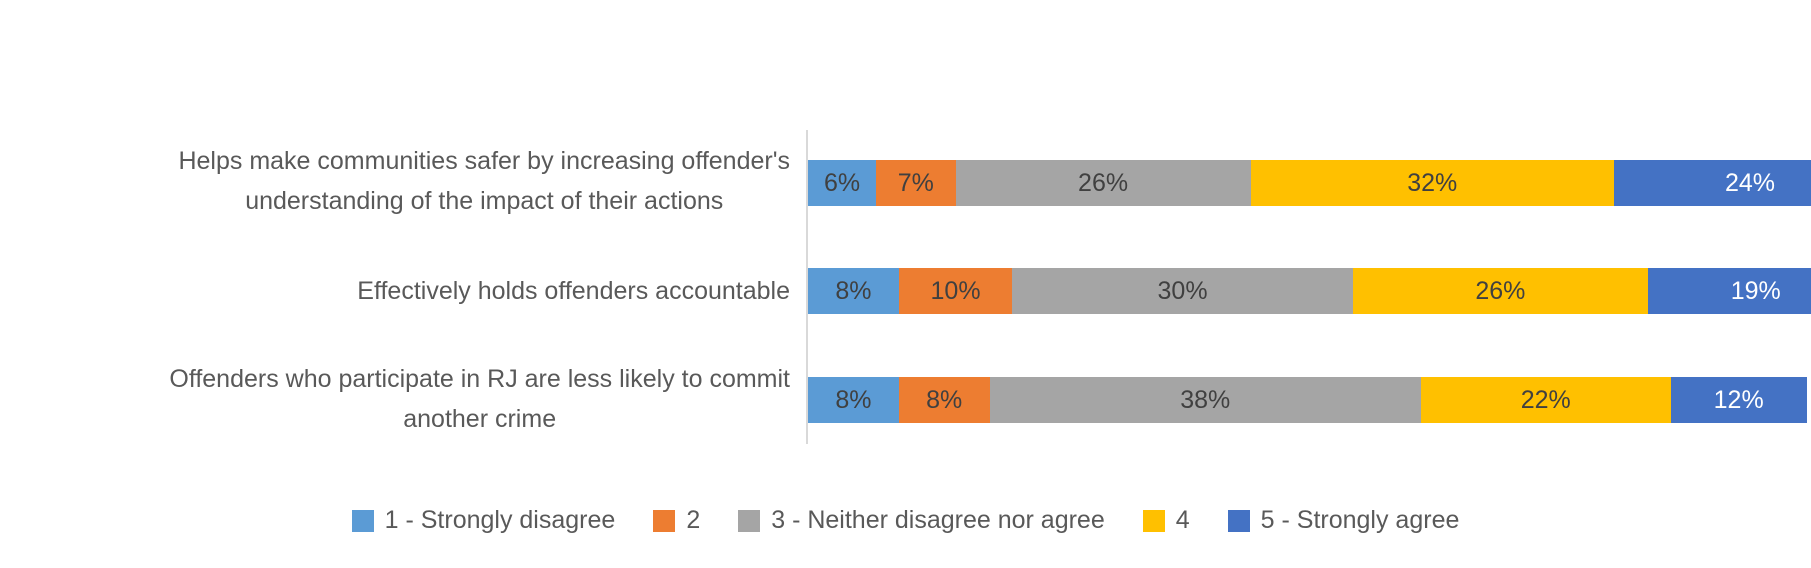 Image resolution: width=1811 pixels, height=568 pixels. I want to click on legend-label: 3 - Neither disagree nor agree, so click(938, 520).